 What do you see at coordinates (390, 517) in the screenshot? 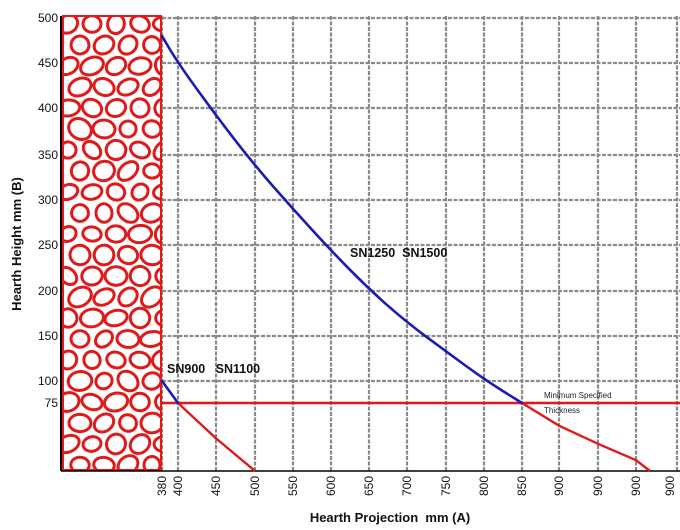
I see `x-axis-title: Hearth Projection mm (A)` at bounding box center [390, 517].